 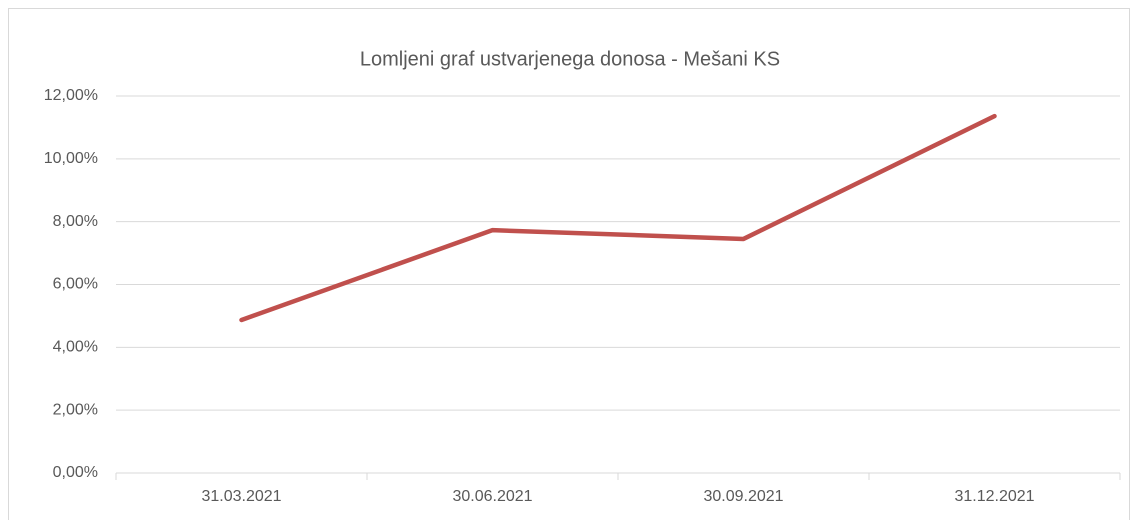 What do you see at coordinates (743, 496) in the screenshot?
I see `x-tick-label: 30.09.2021` at bounding box center [743, 496].